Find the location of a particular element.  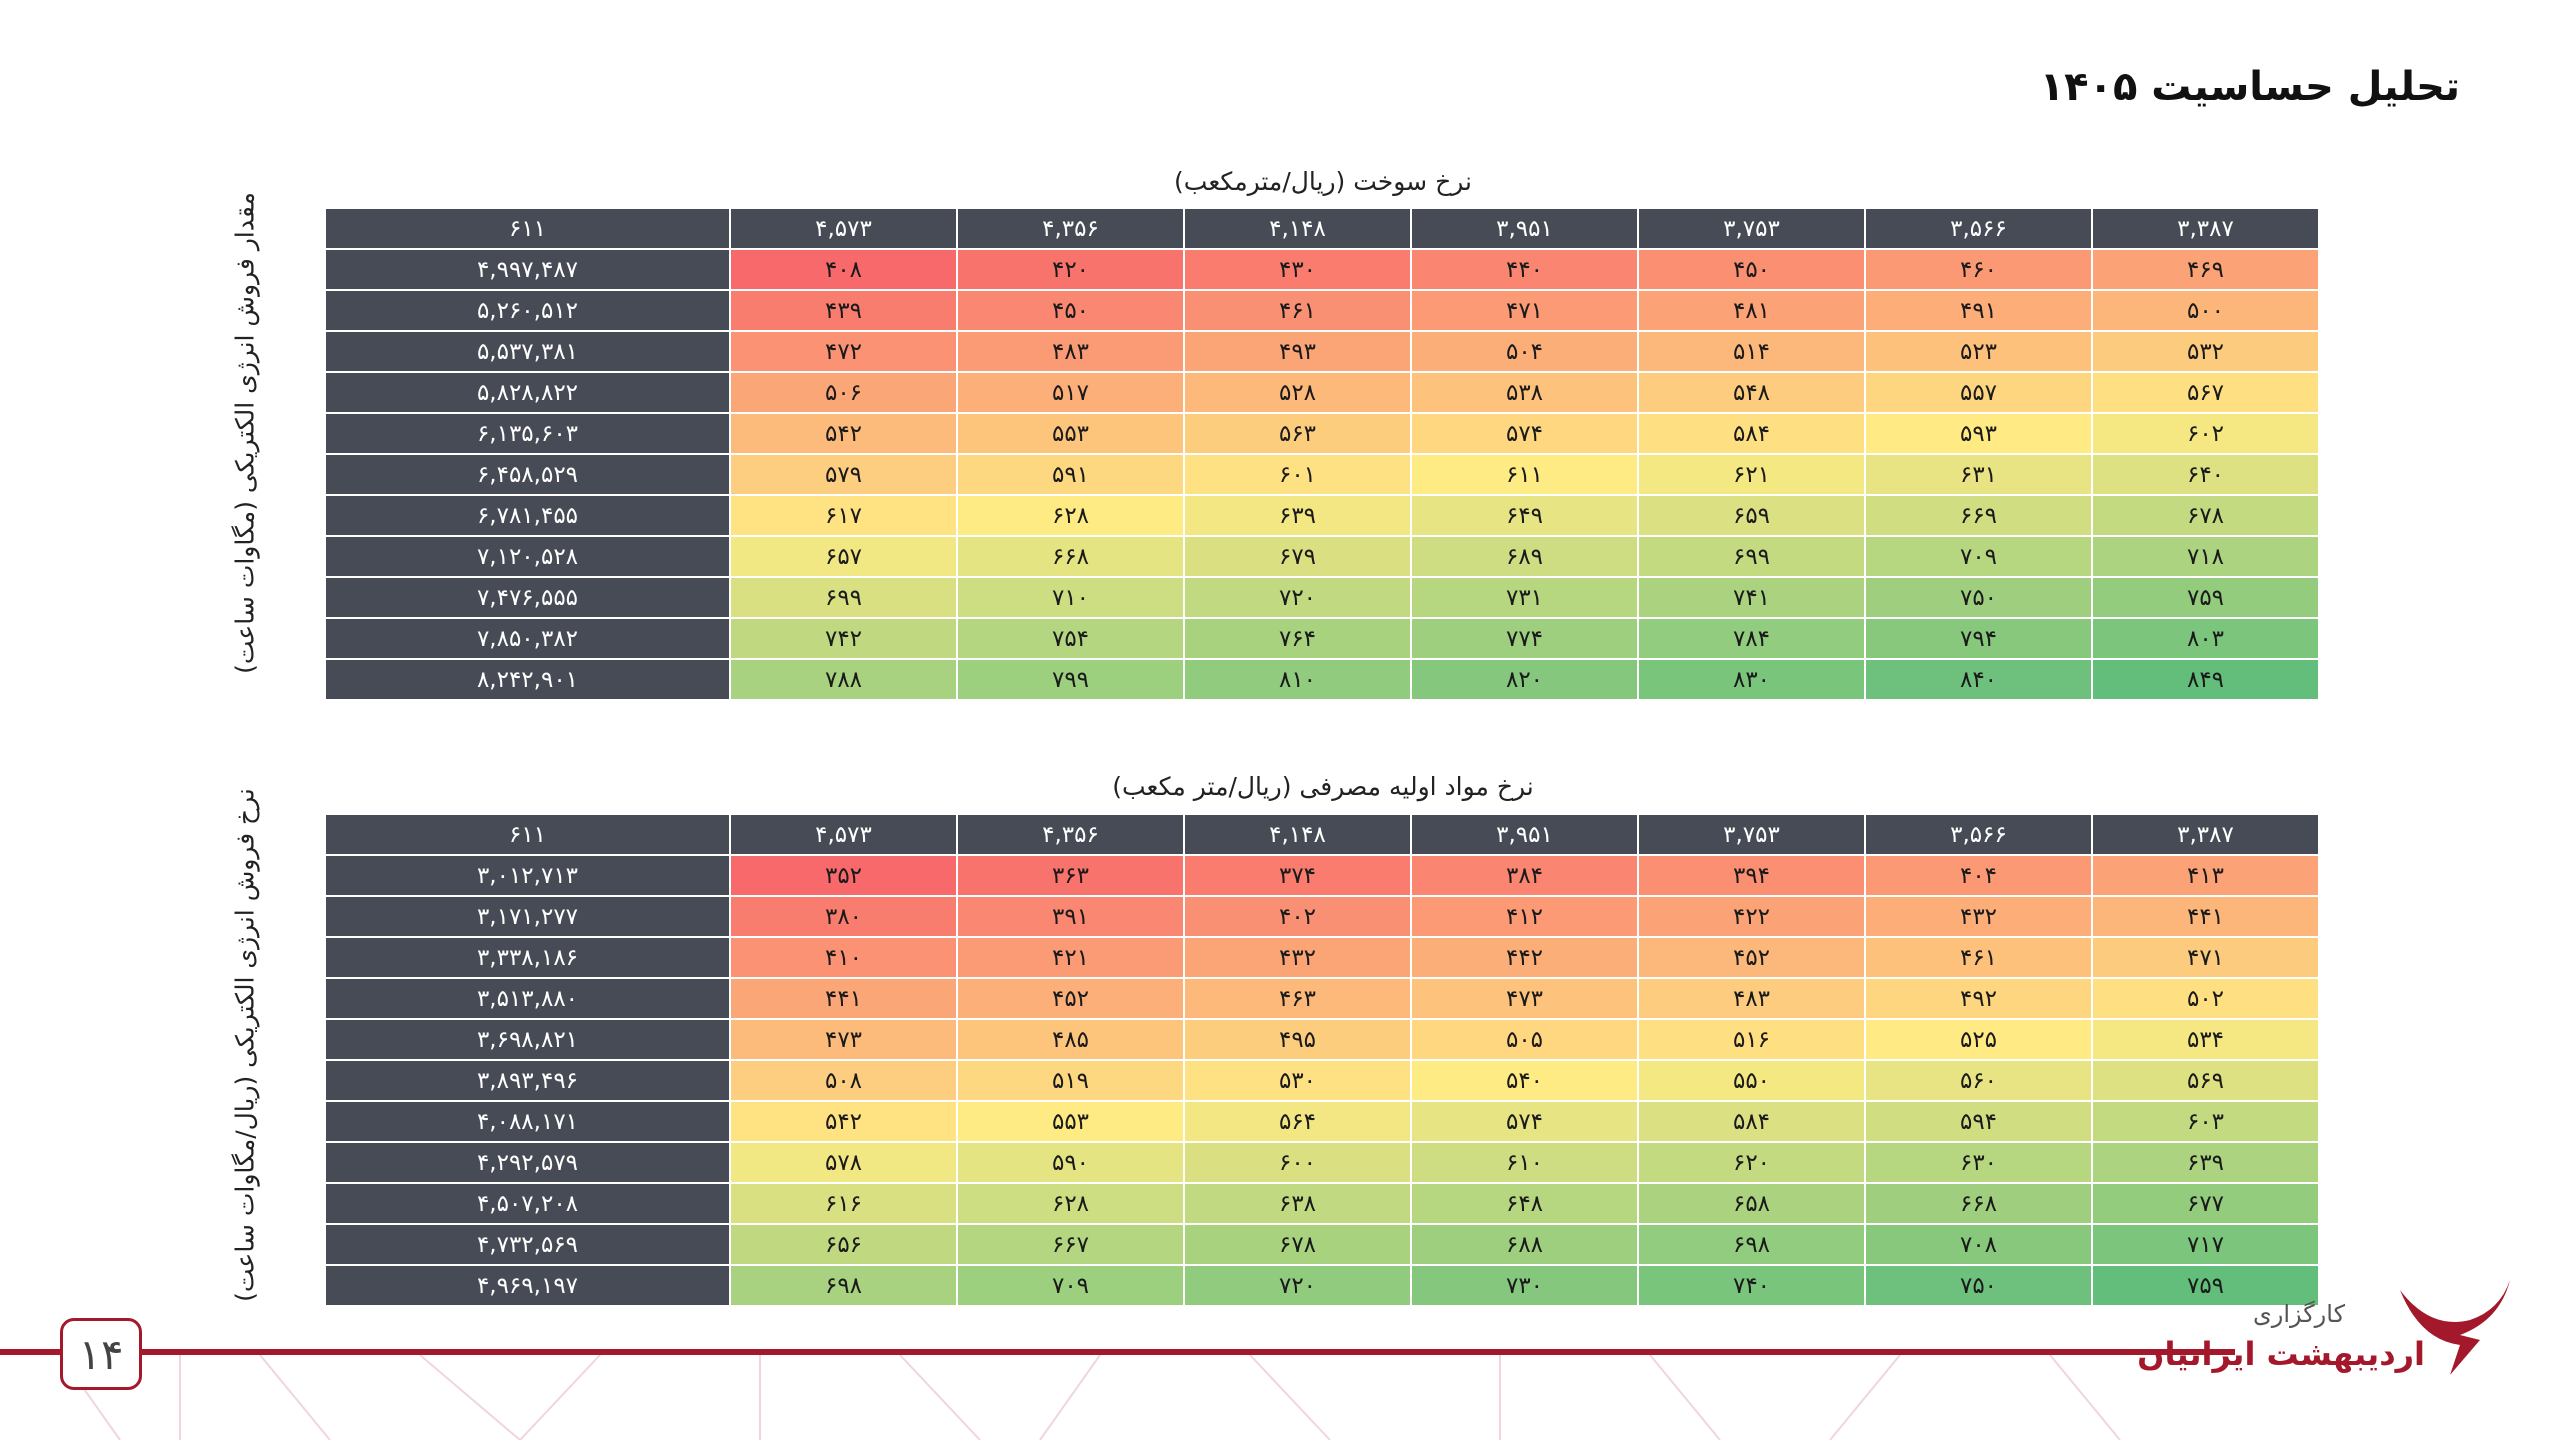

data-cell: ۶۸۸ is located at coordinates (1525, 1245).